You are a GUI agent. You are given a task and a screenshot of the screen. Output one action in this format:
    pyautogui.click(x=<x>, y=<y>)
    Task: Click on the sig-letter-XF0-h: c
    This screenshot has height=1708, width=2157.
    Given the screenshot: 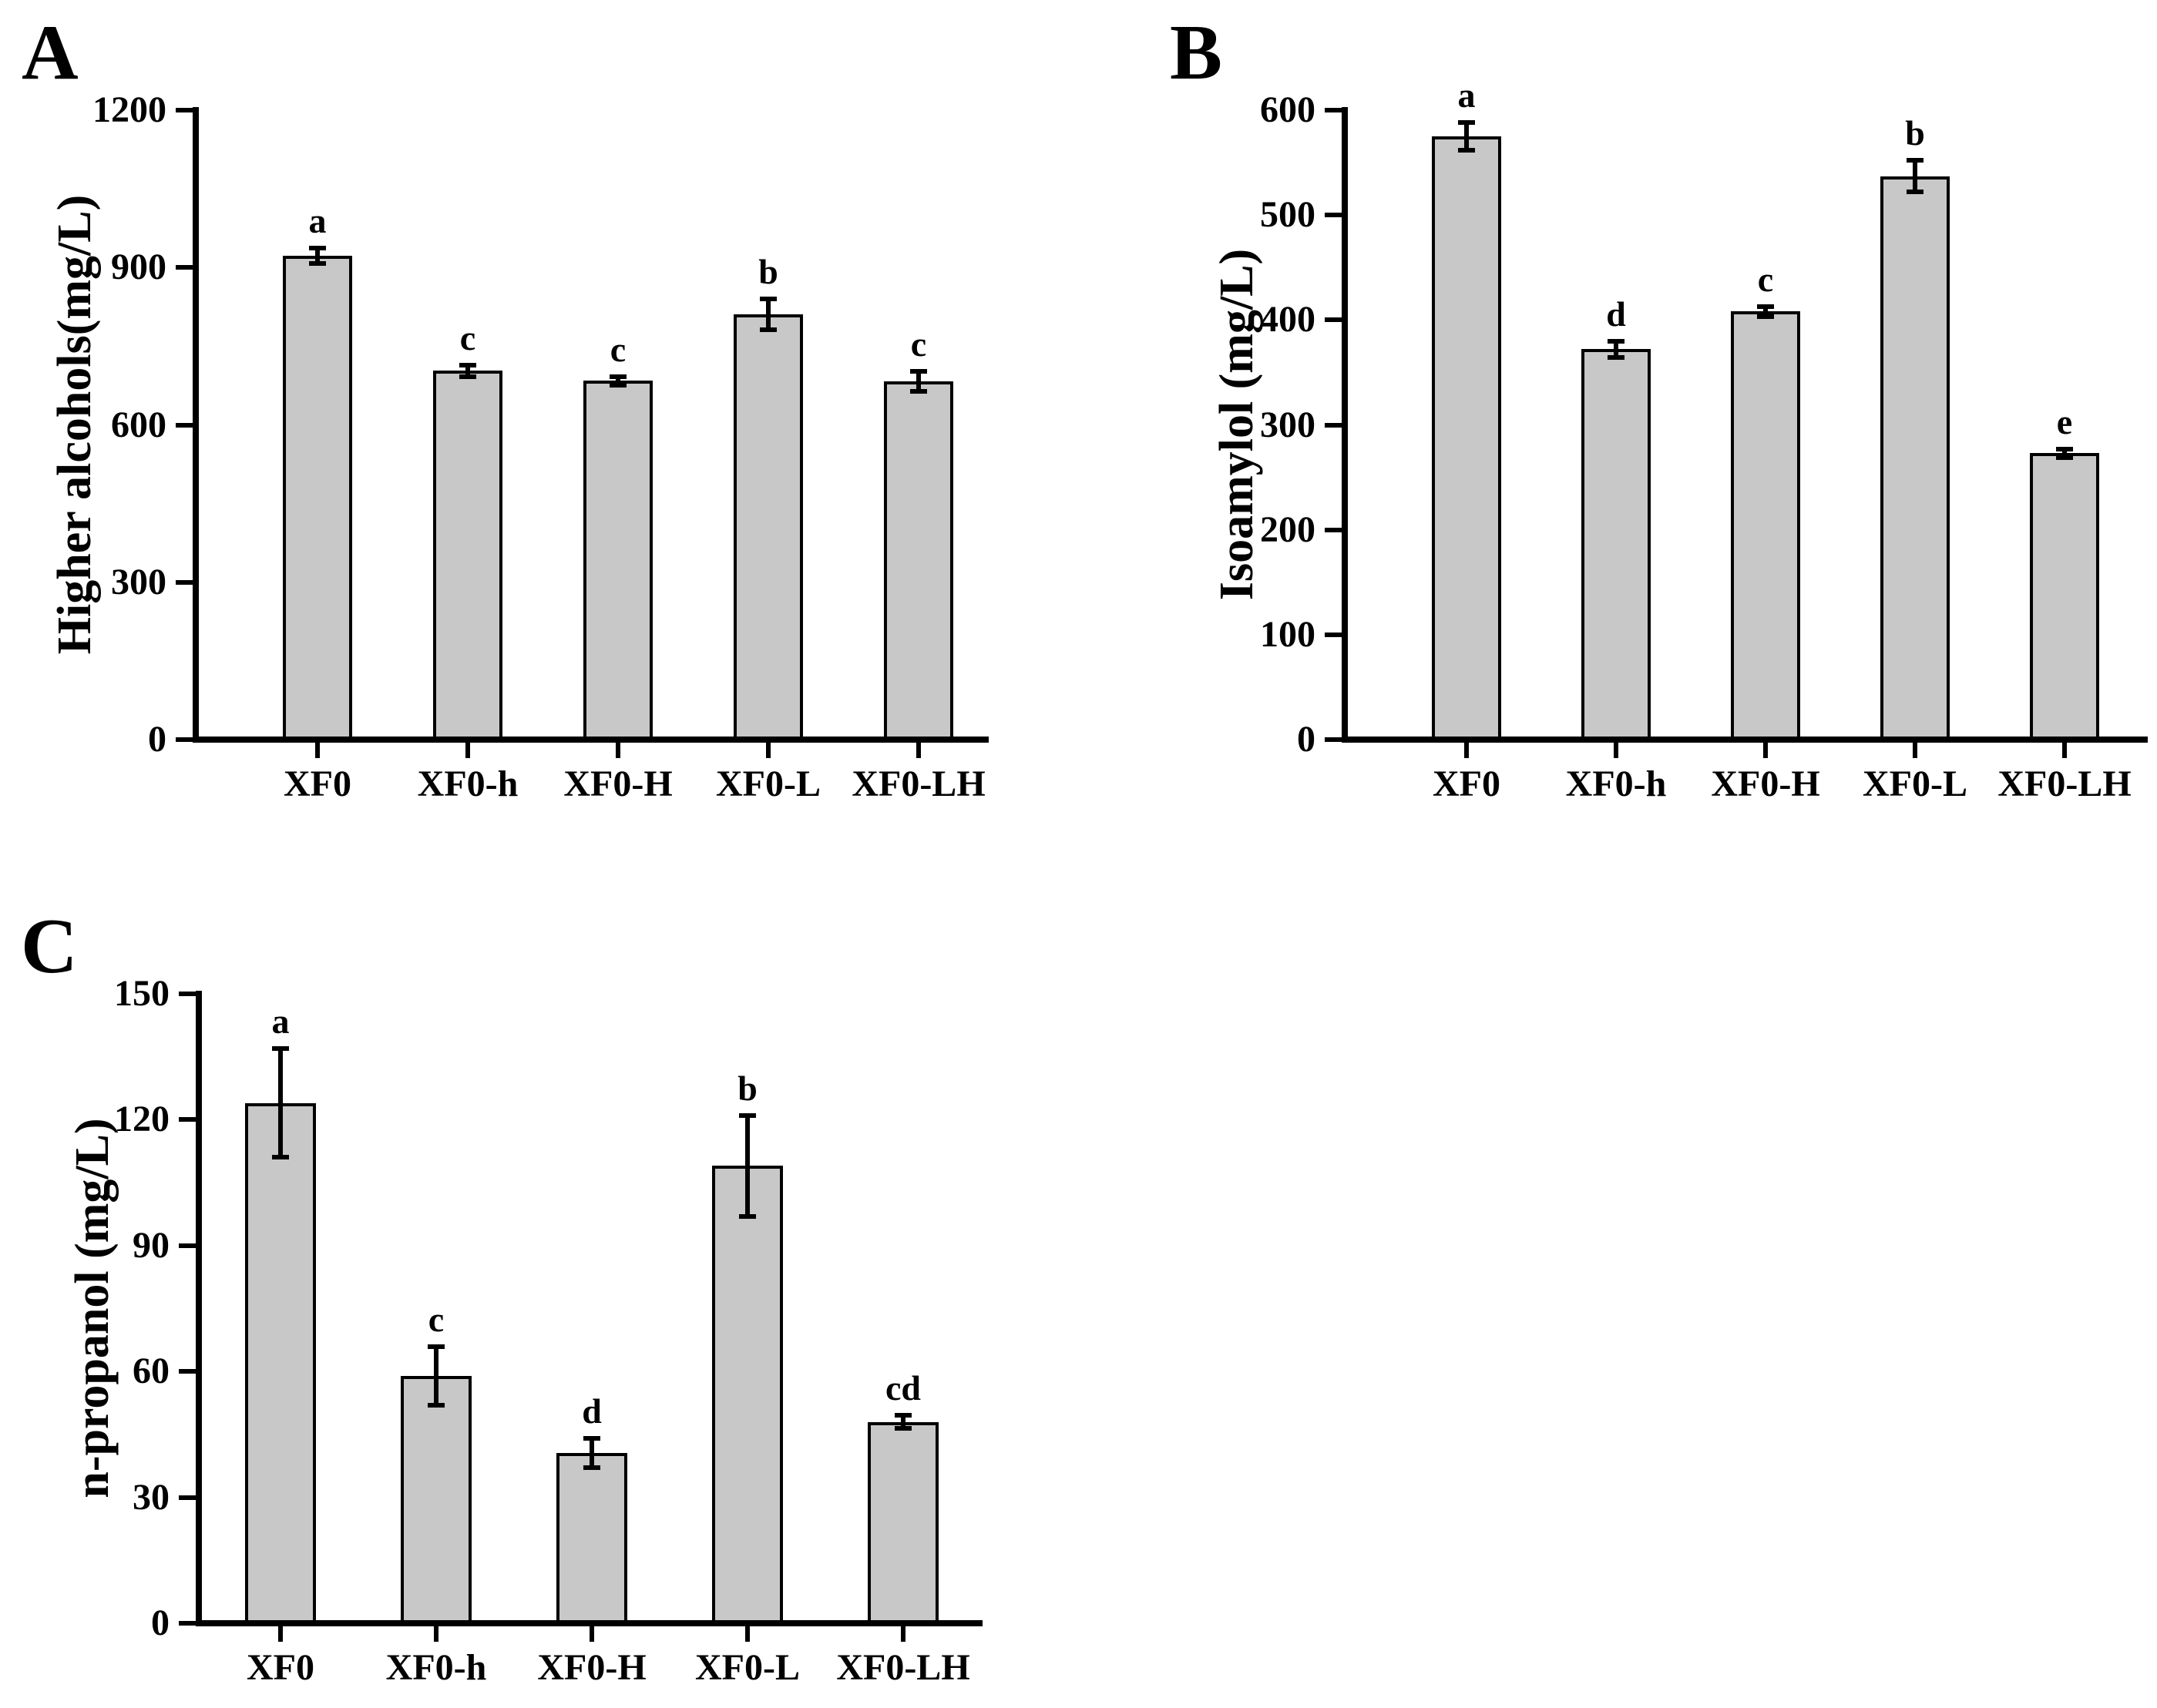 What is the action you would take?
    pyautogui.click(x=467, y=337)
    